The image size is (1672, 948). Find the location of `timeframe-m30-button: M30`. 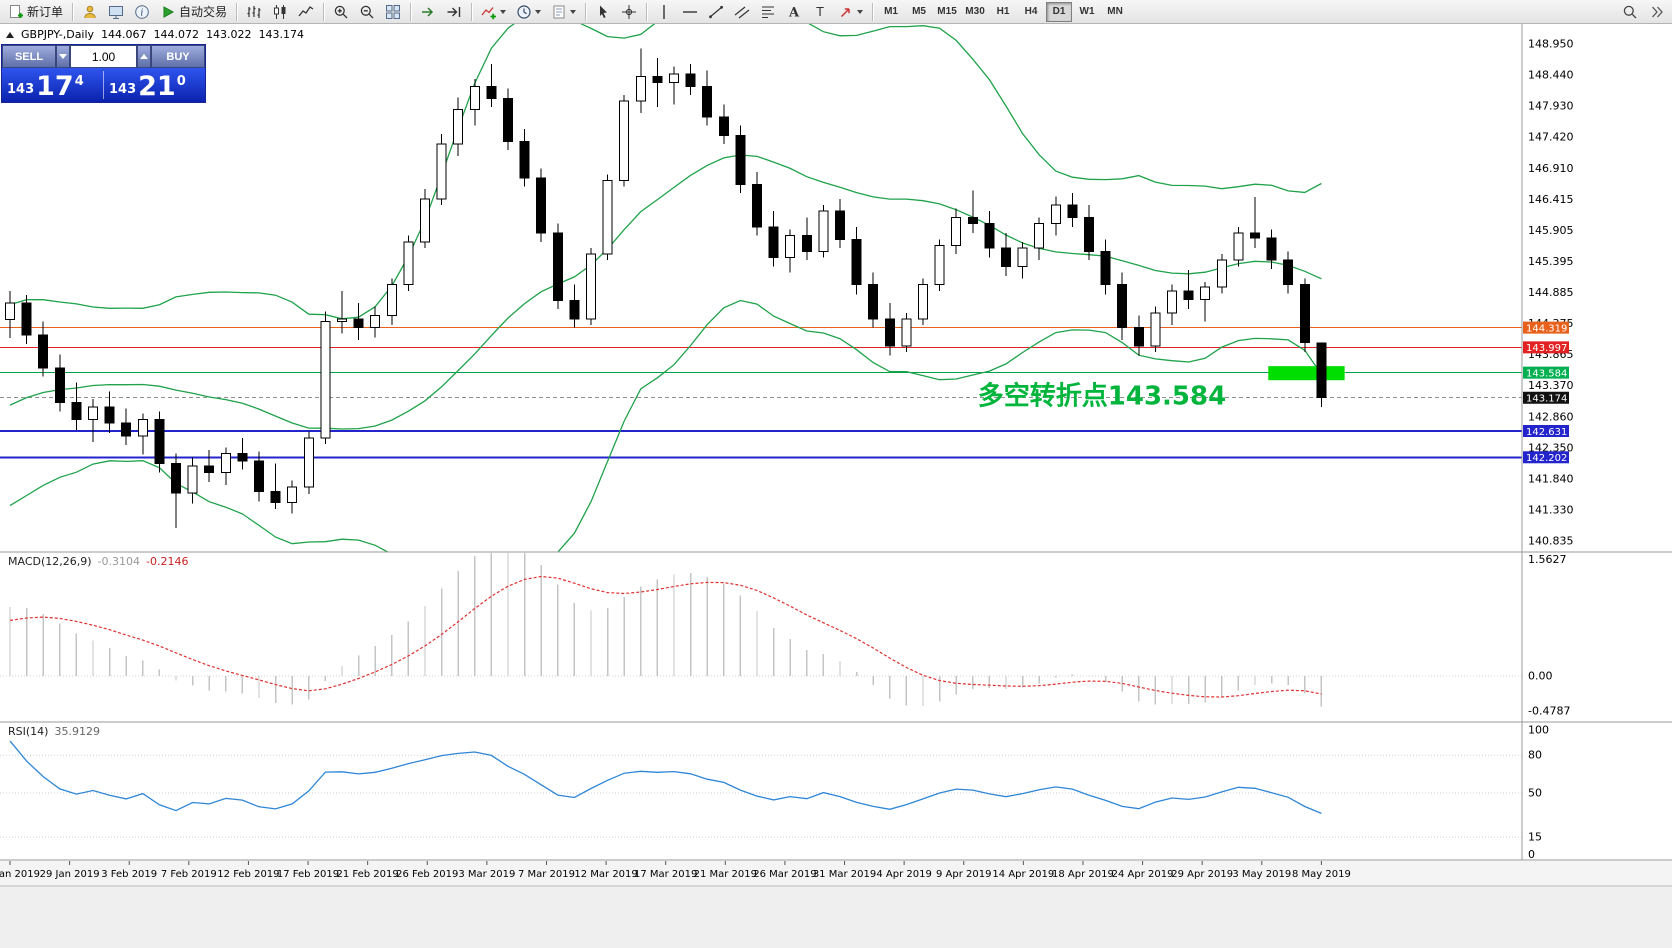

timeframe-m30-button: M30 is located at coordinates (975, 12).